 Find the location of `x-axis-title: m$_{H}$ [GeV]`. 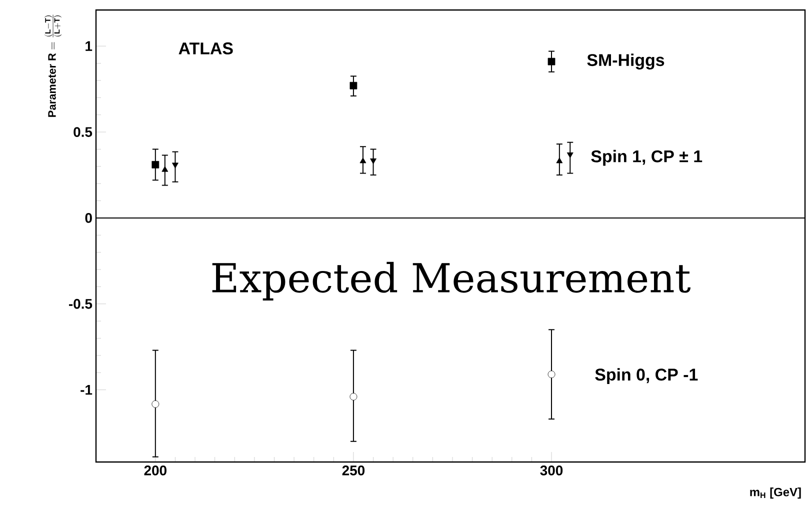

x-axis-title: m$_{H}$ [GeV] is located at coordinates (775, 493).